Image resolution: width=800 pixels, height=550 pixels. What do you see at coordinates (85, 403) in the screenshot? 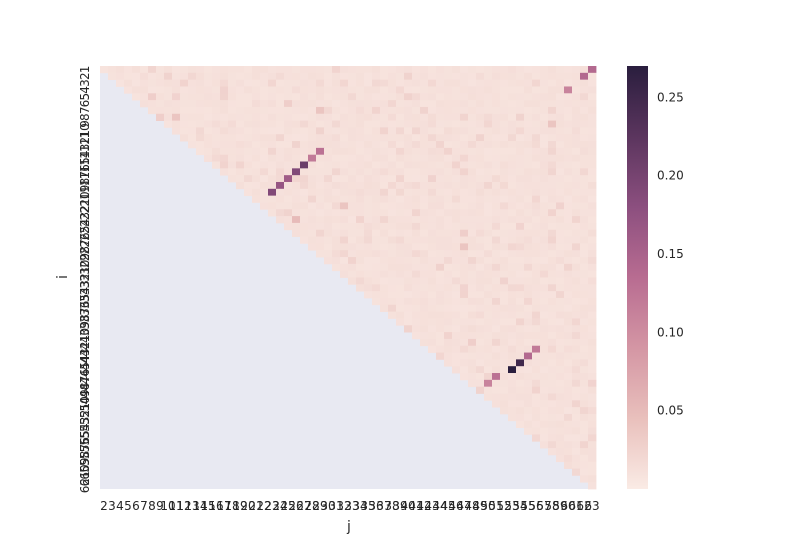
I see `y-tick-label: 50` at bounding box center [85, 403].